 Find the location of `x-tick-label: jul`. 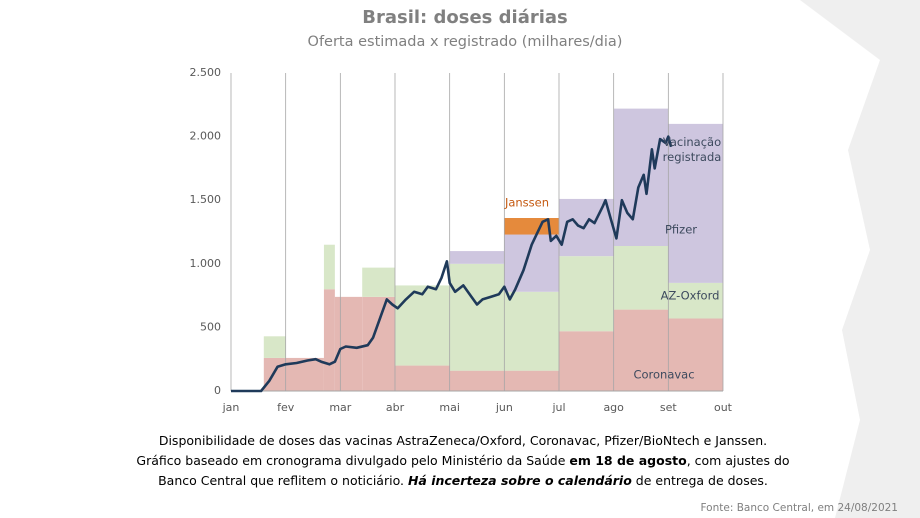

x-tick-label: jul is located at coordinates (558, 407).